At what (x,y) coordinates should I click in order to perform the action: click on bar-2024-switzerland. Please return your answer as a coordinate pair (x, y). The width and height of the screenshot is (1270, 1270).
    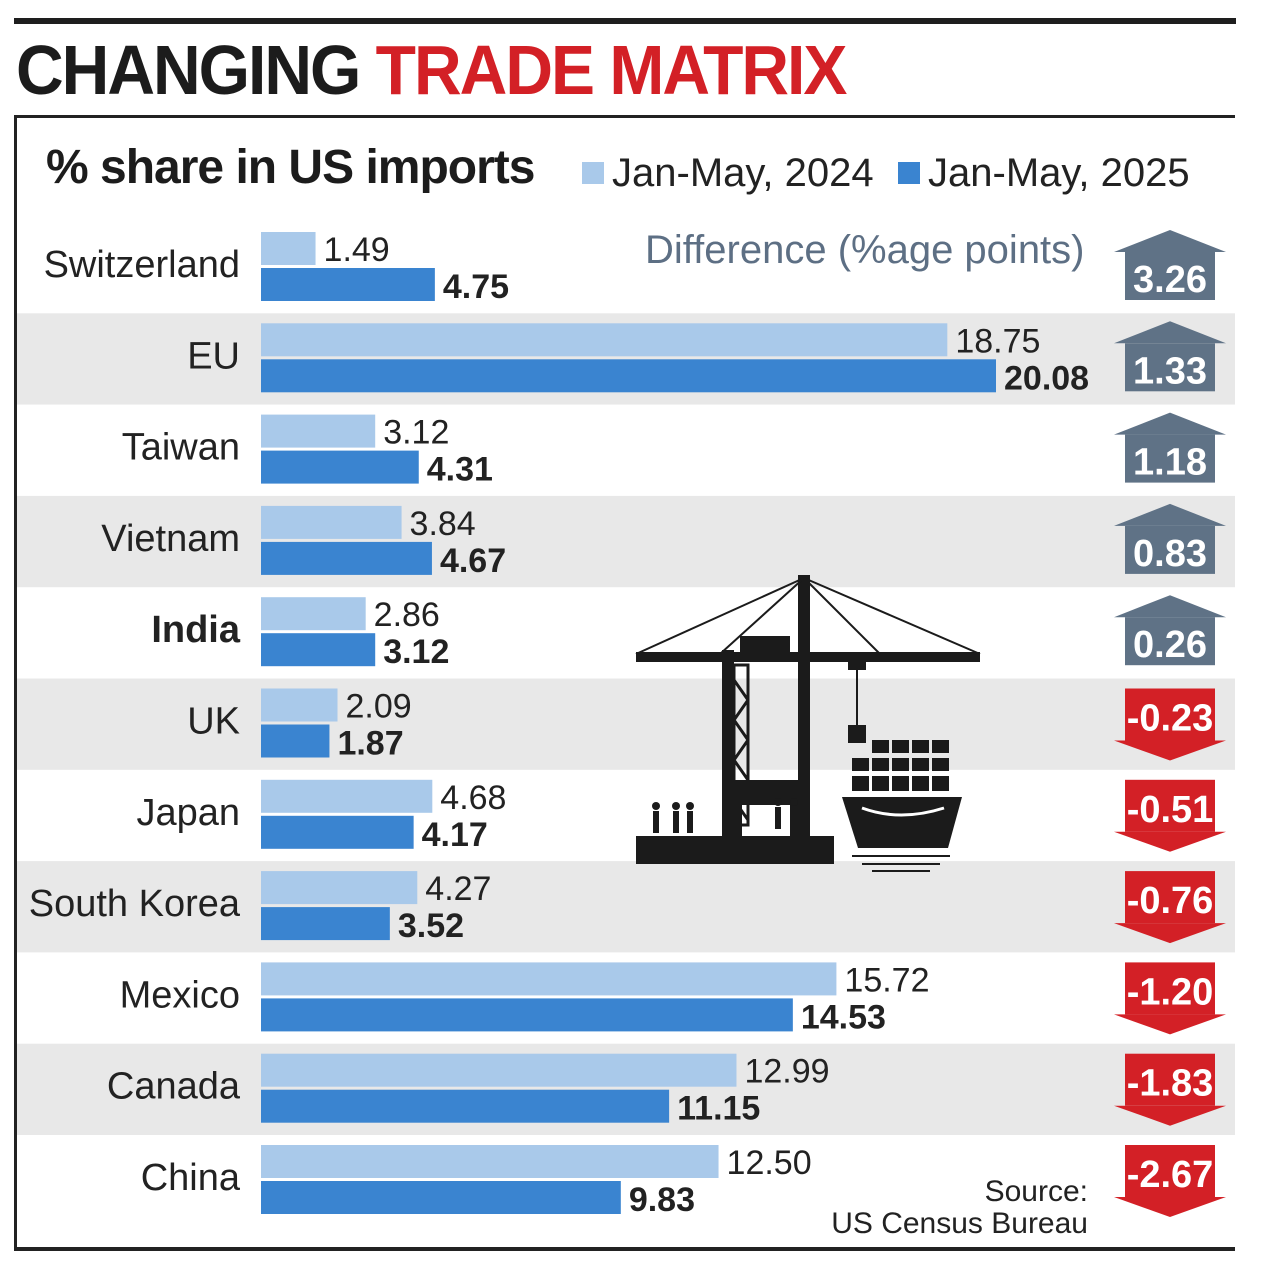
    Looking at the image, I should click on (288, 248).